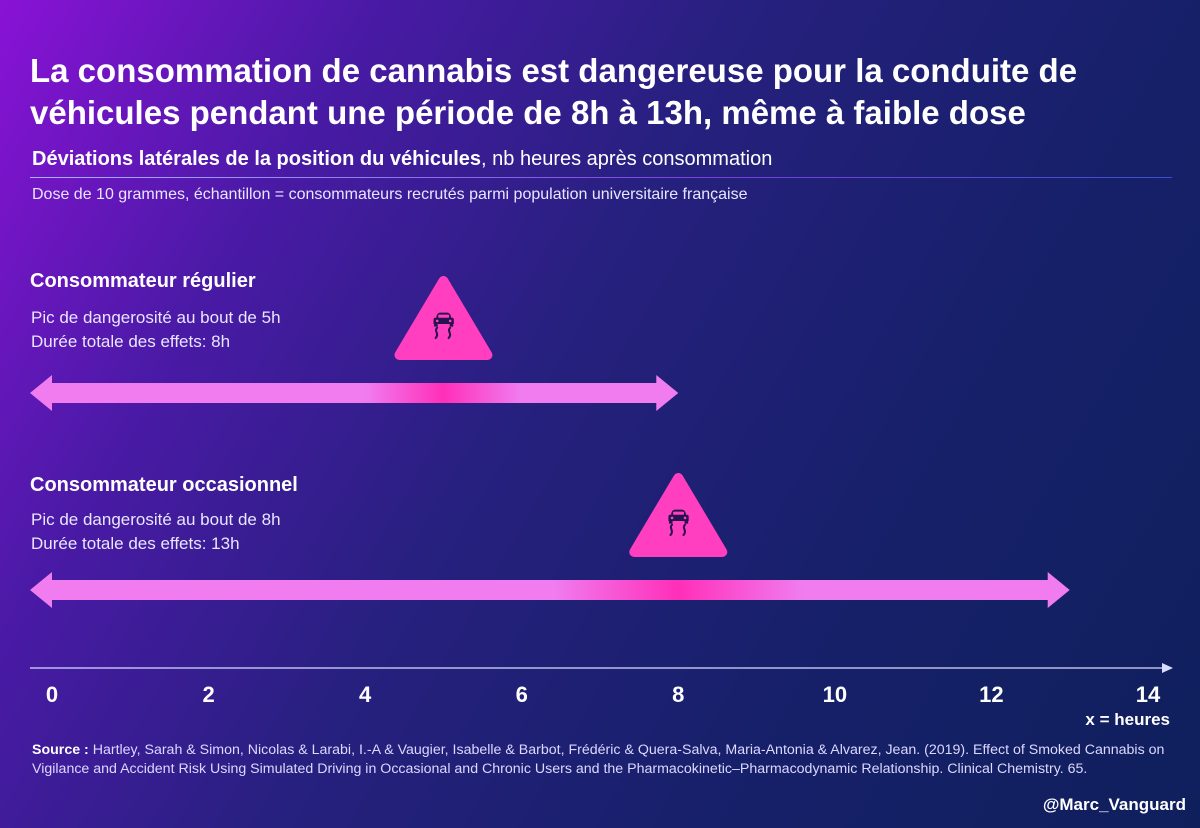  Describe the element at coordinates (60, 750) in the screenshot. I see `source-label: Source :` at that location.